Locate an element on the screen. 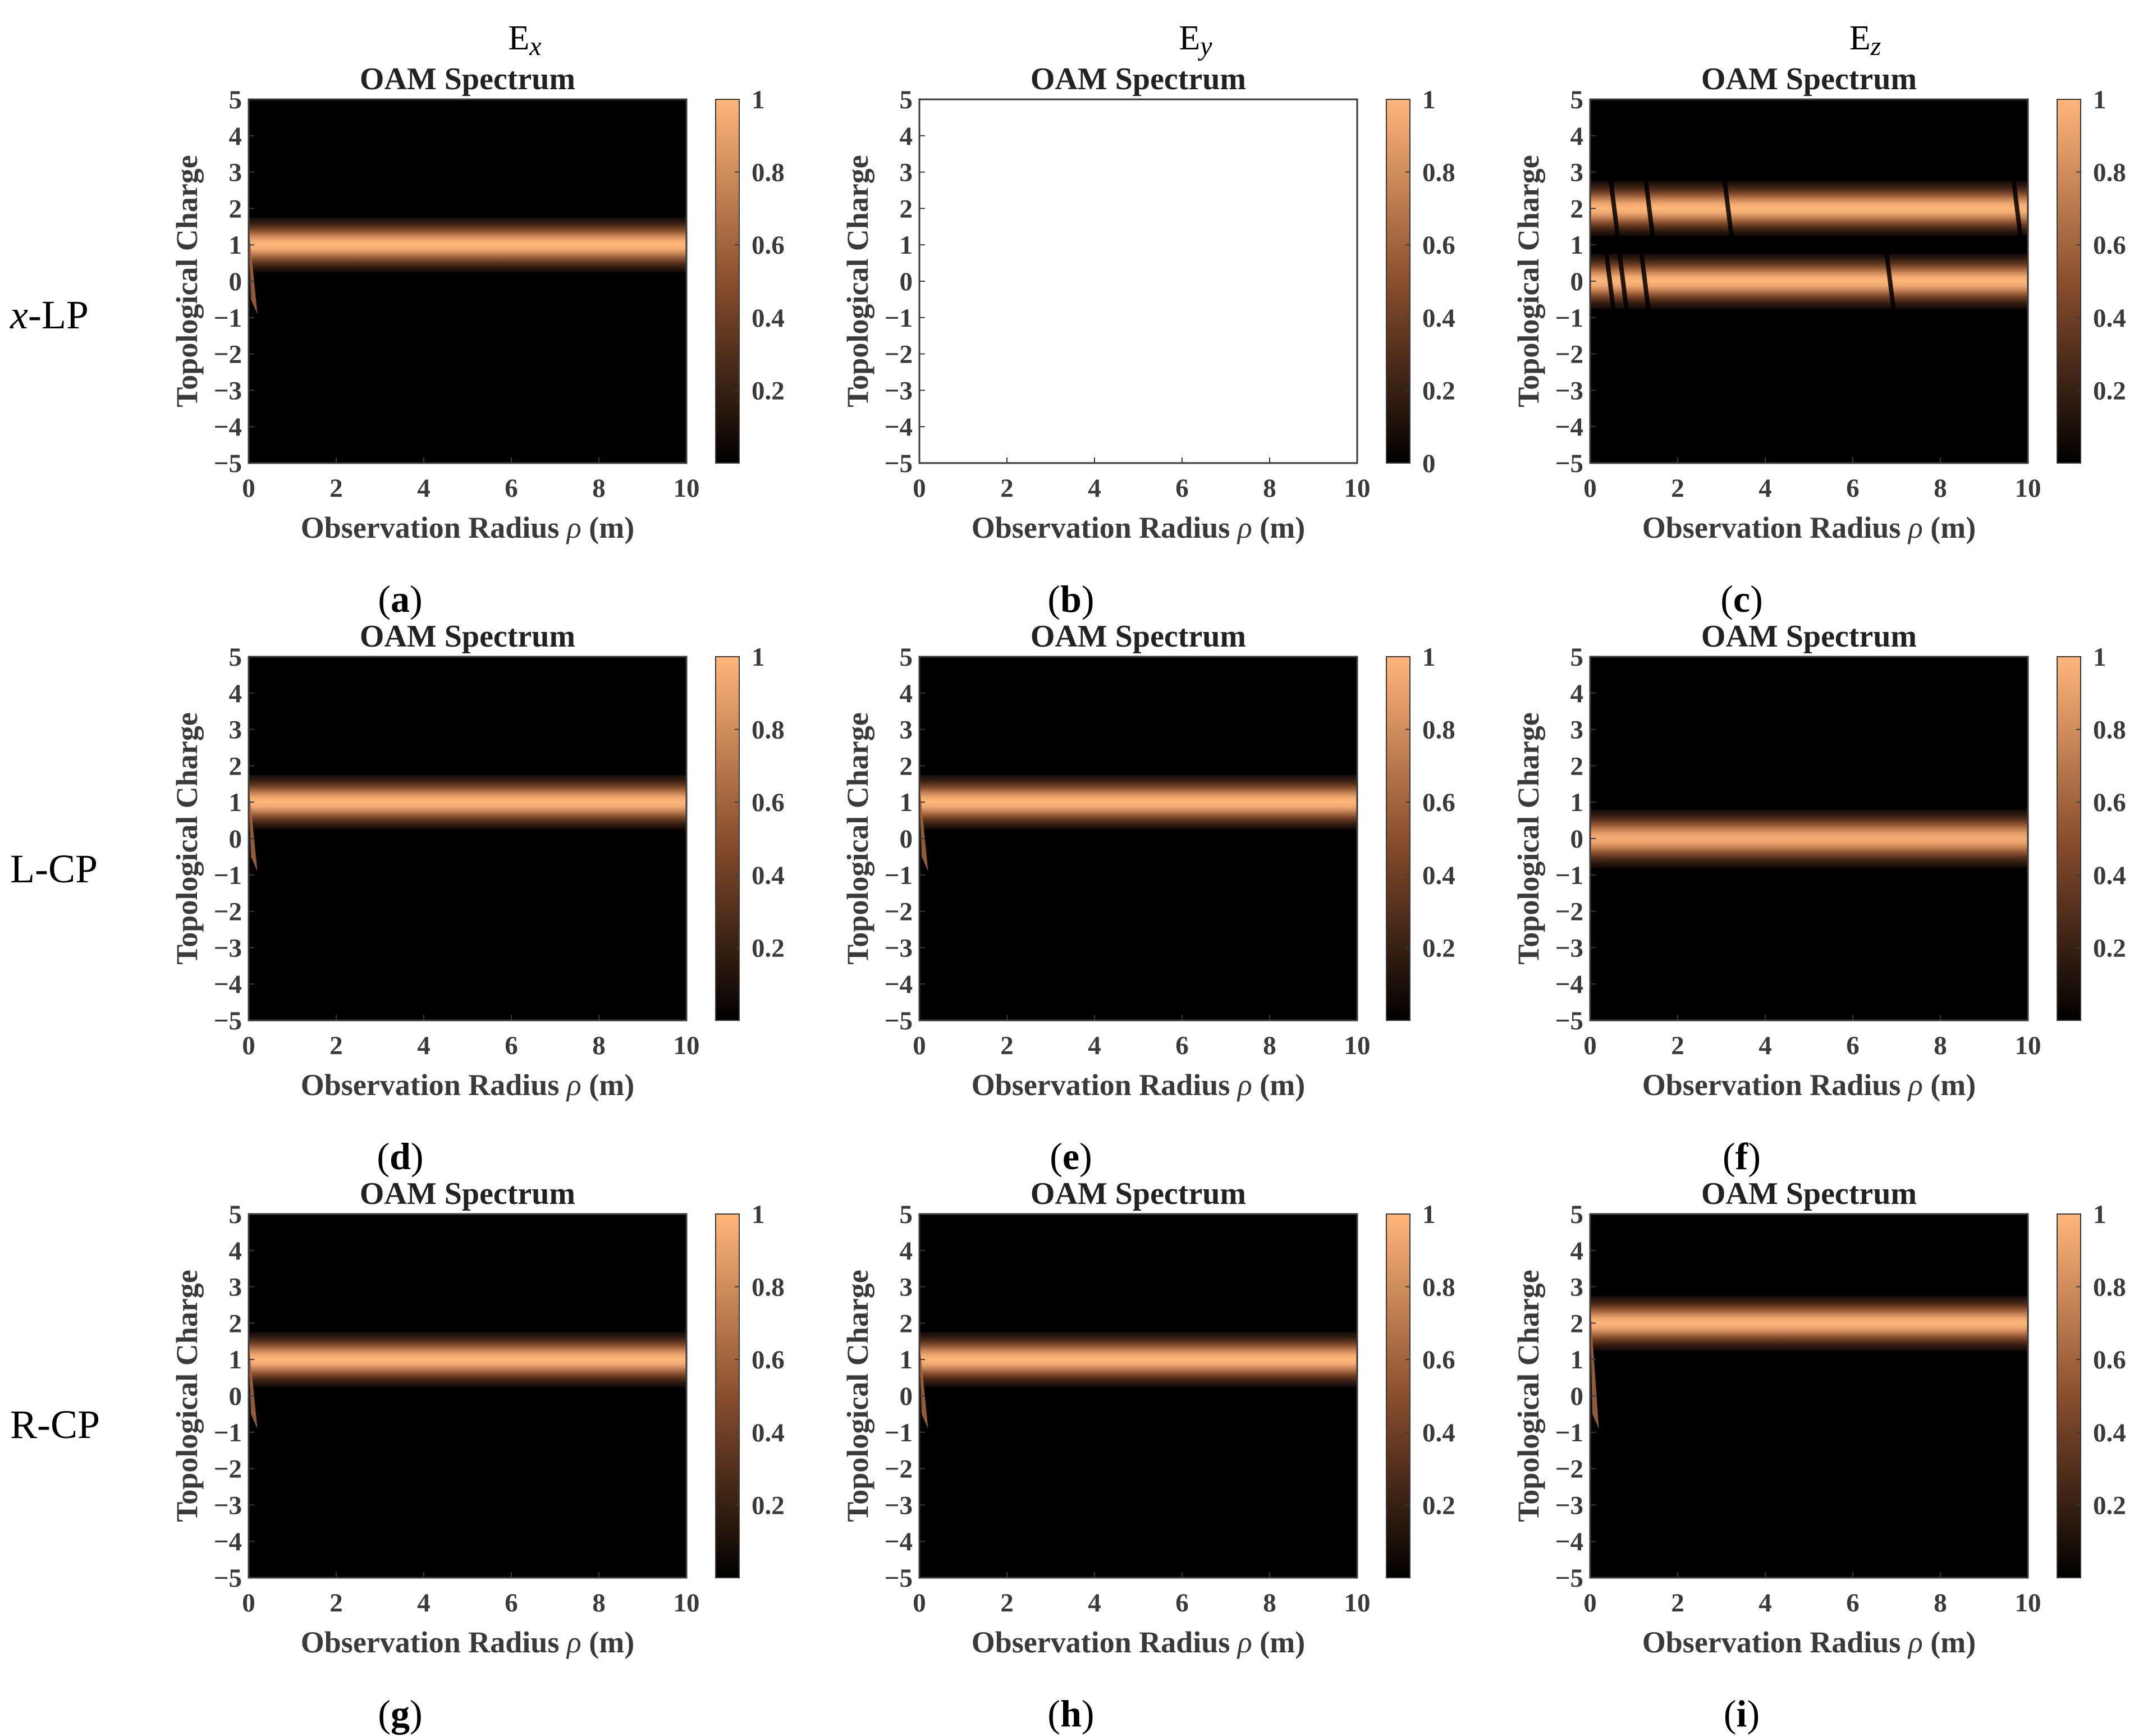 The height and width of the screenshot is (1736, 2134). y-tick-label: 5 is located at coordinates (1577, 1215).